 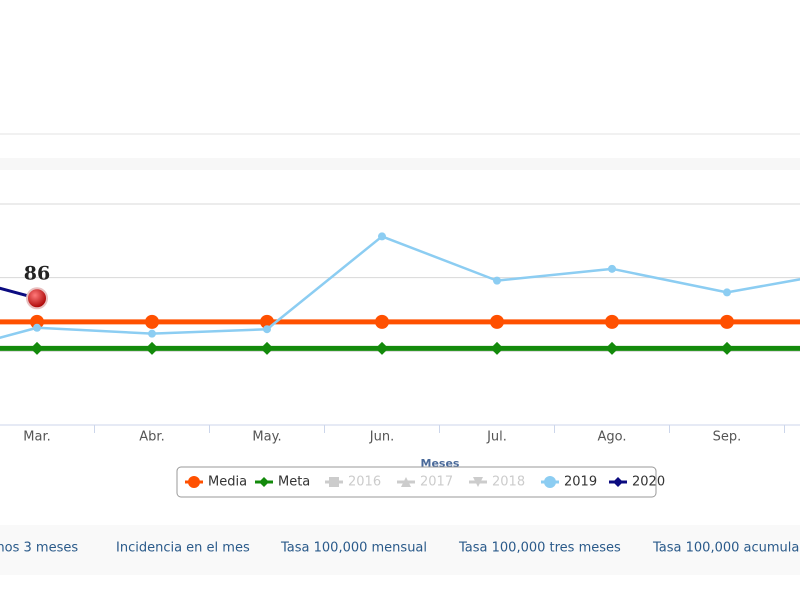 I want to click on legend-item: 2017, so click(x=425, y=482).